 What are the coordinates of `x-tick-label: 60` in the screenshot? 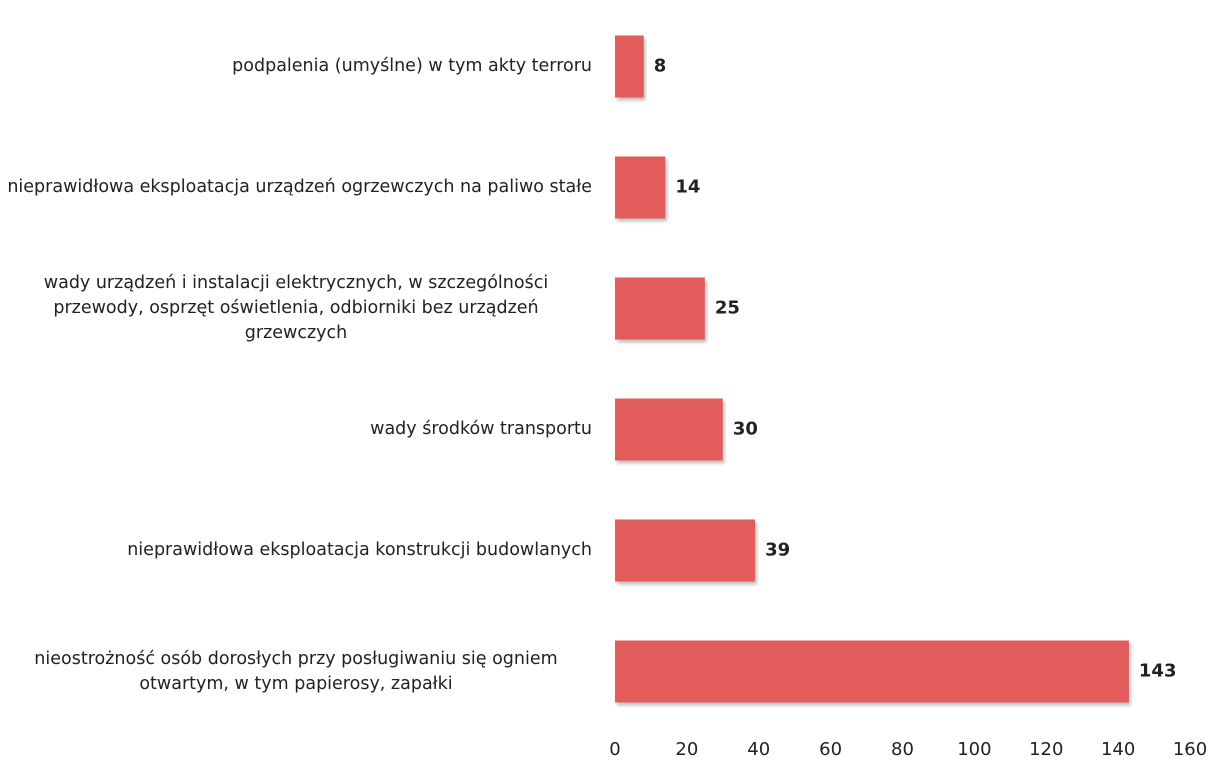 It's located at (830, 749).